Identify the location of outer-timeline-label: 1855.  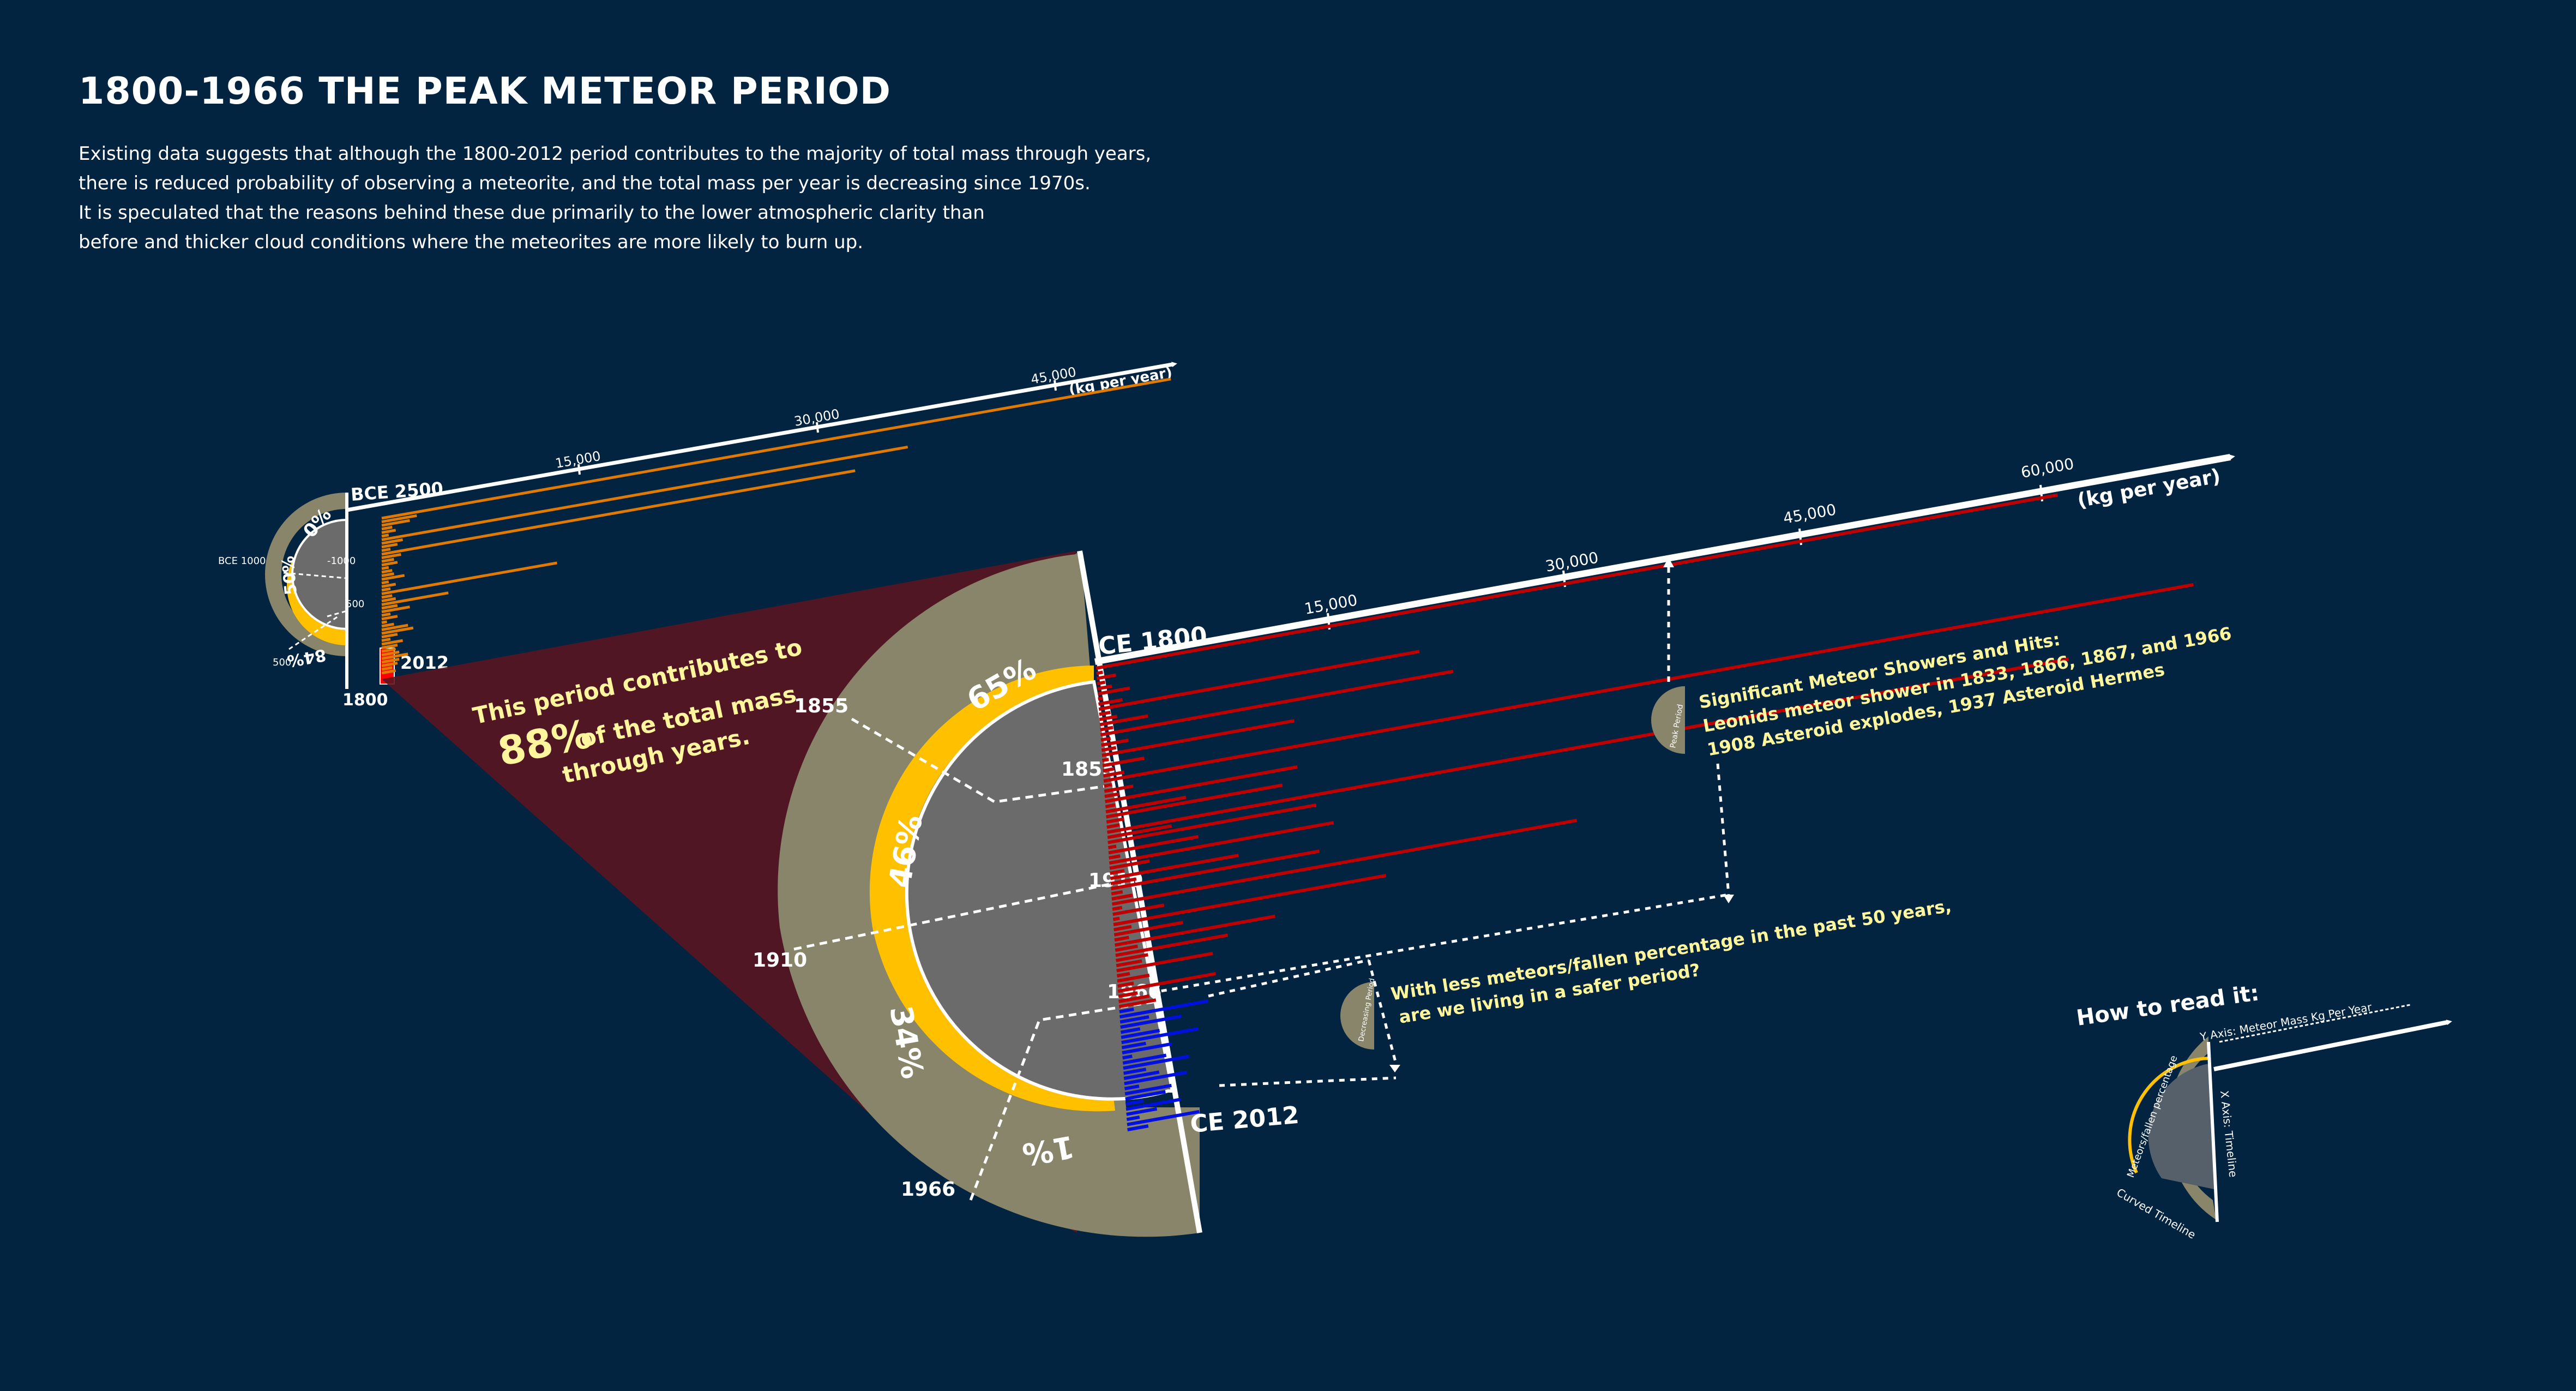
(821, 706).